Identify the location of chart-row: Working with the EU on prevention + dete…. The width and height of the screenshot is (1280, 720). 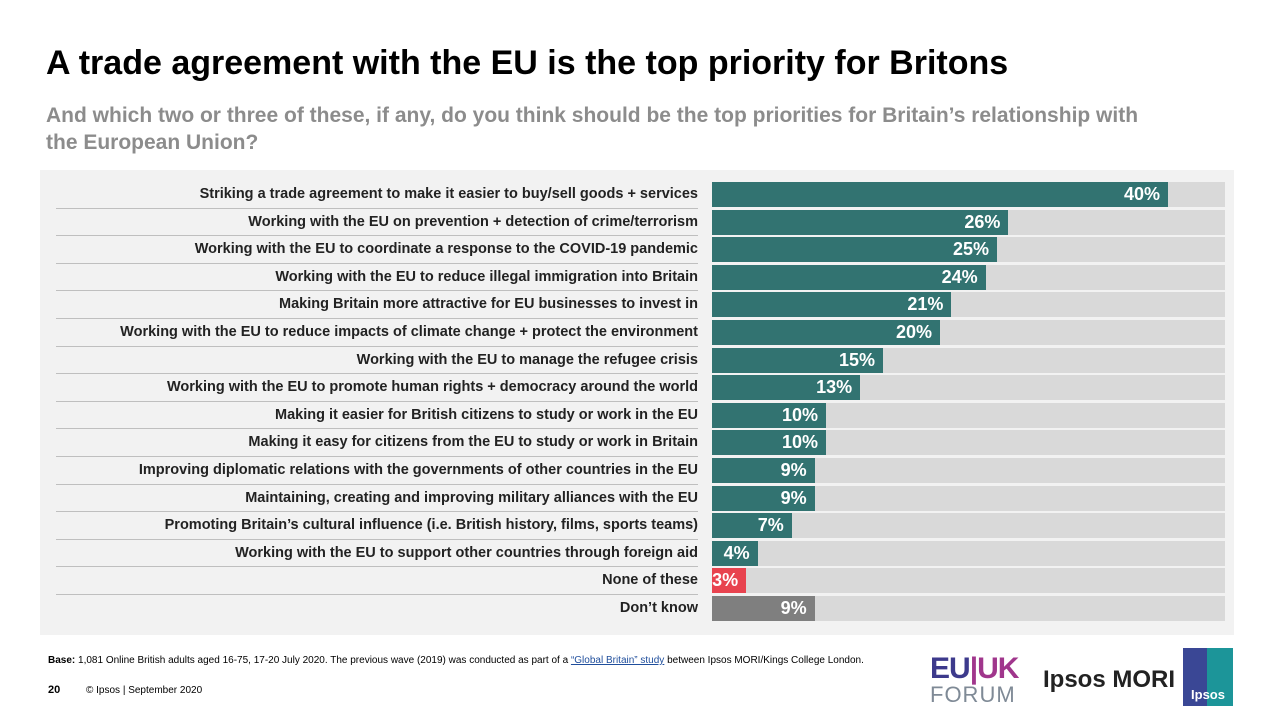
(637, 223).